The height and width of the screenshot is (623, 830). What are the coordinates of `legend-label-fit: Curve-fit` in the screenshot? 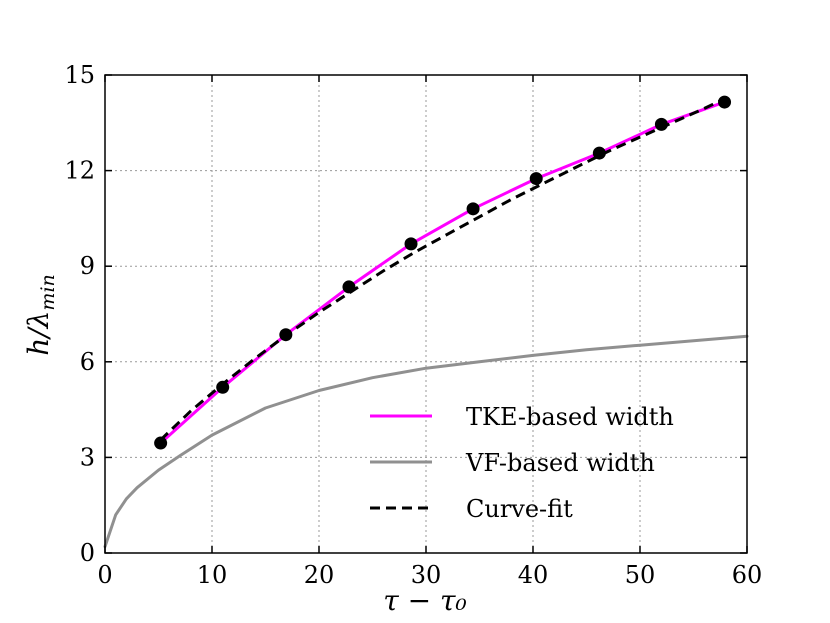 It's located at (519, 509).